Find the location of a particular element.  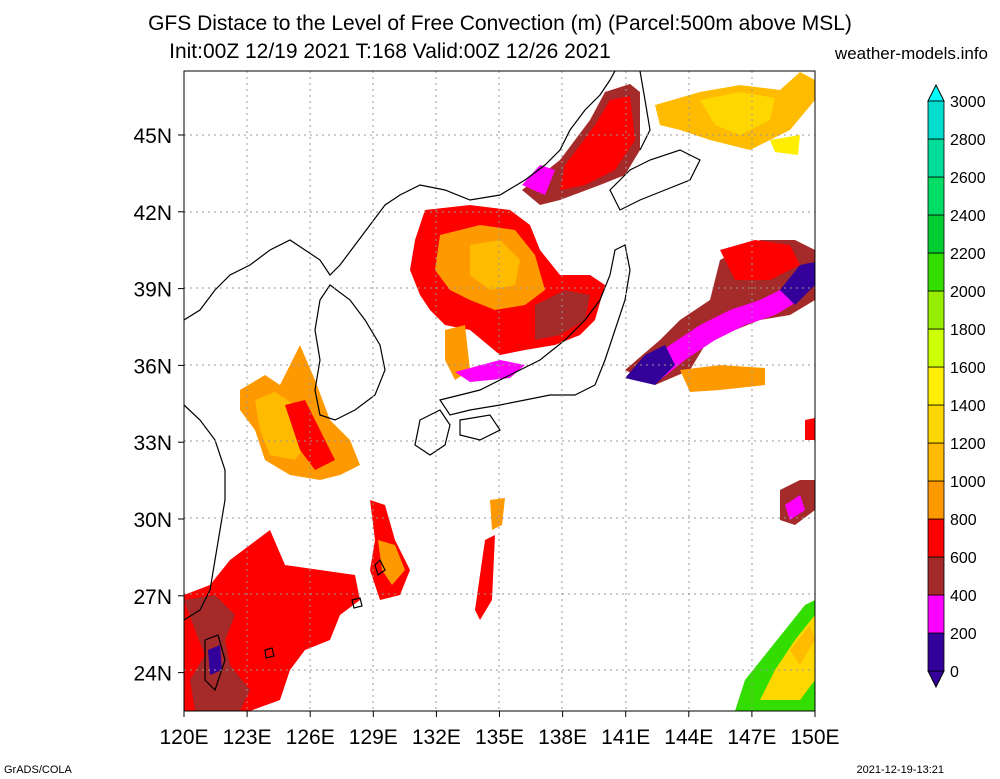

coast-korea is located at coordinates (350, 352).